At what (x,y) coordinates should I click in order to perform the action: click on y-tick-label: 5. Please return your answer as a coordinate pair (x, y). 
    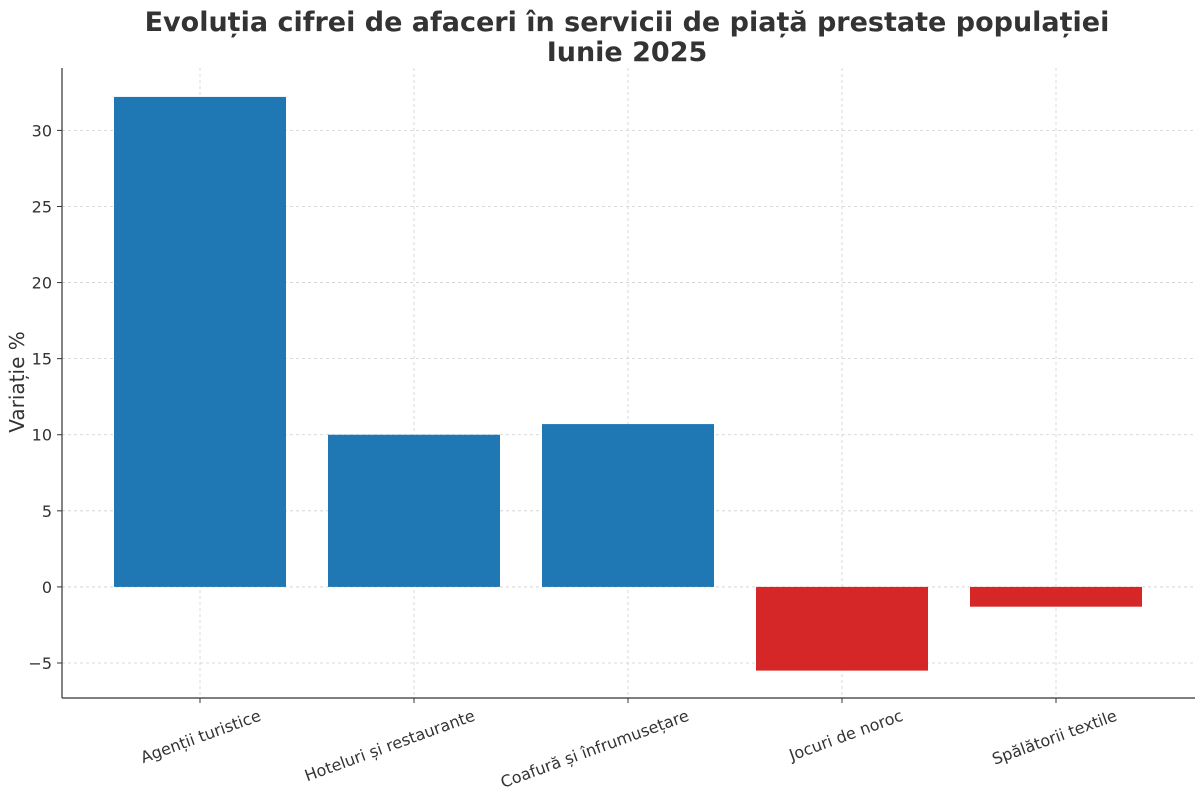
    Looking at the image, I should click on (47, 511).